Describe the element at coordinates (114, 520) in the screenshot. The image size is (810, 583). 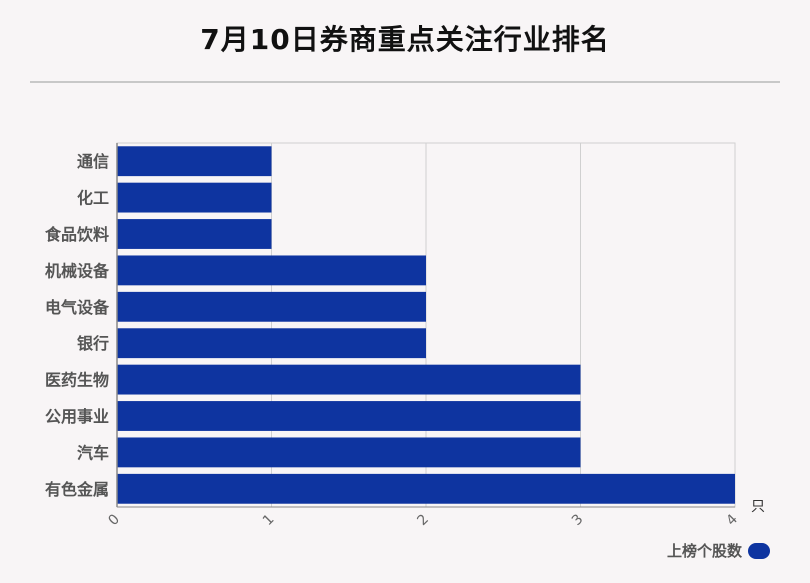
I see `x-tick-label: 0` at that location.